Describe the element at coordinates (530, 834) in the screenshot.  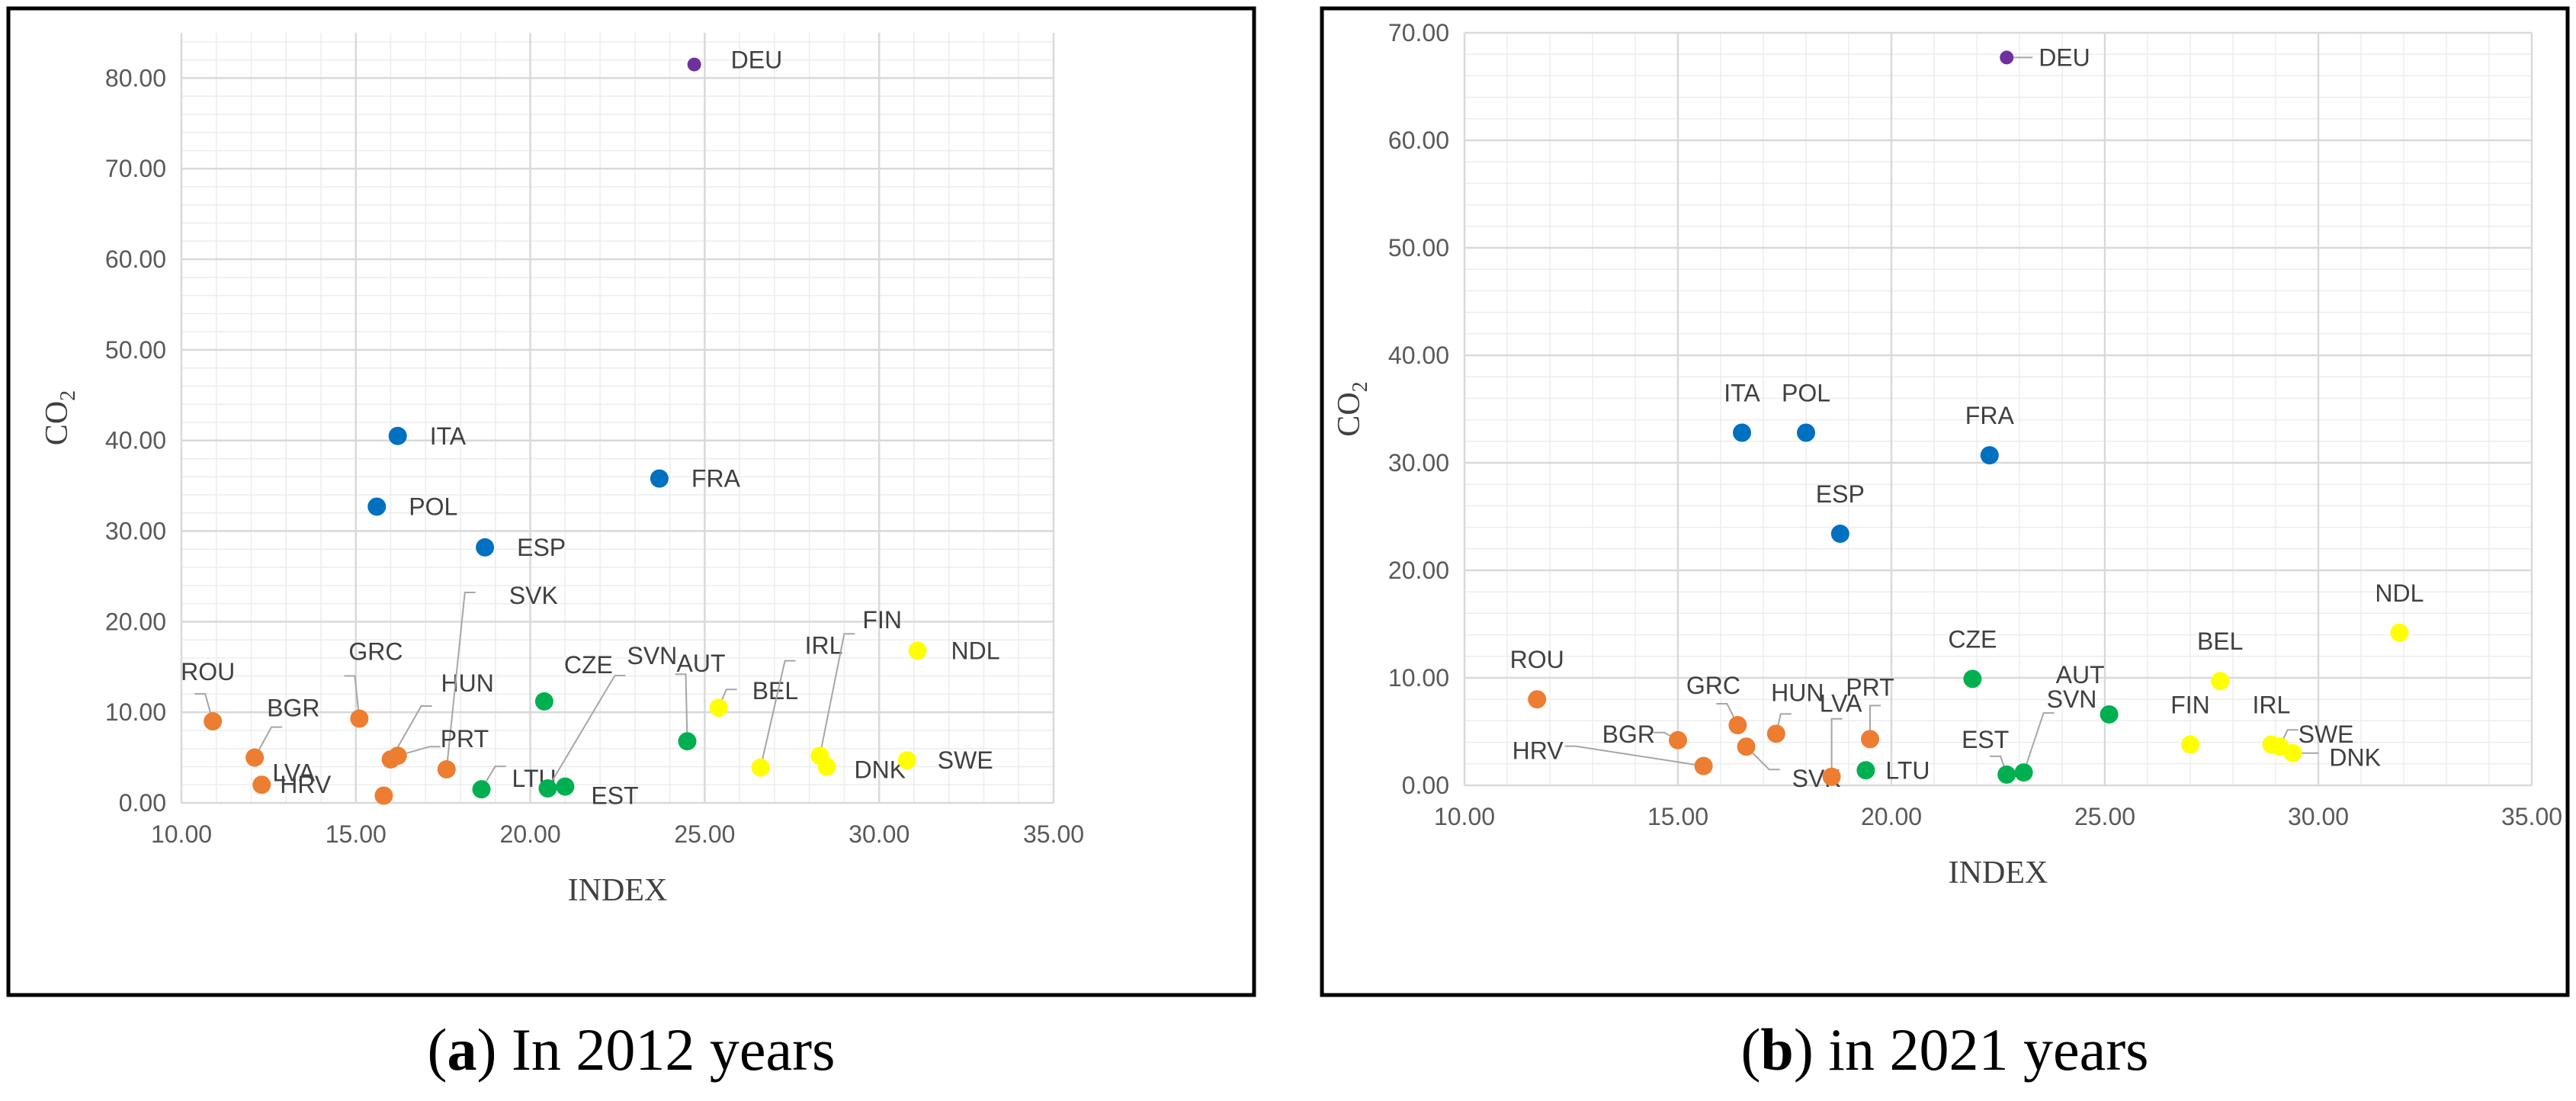
I see `x-tick-label: 20.00` at that location.